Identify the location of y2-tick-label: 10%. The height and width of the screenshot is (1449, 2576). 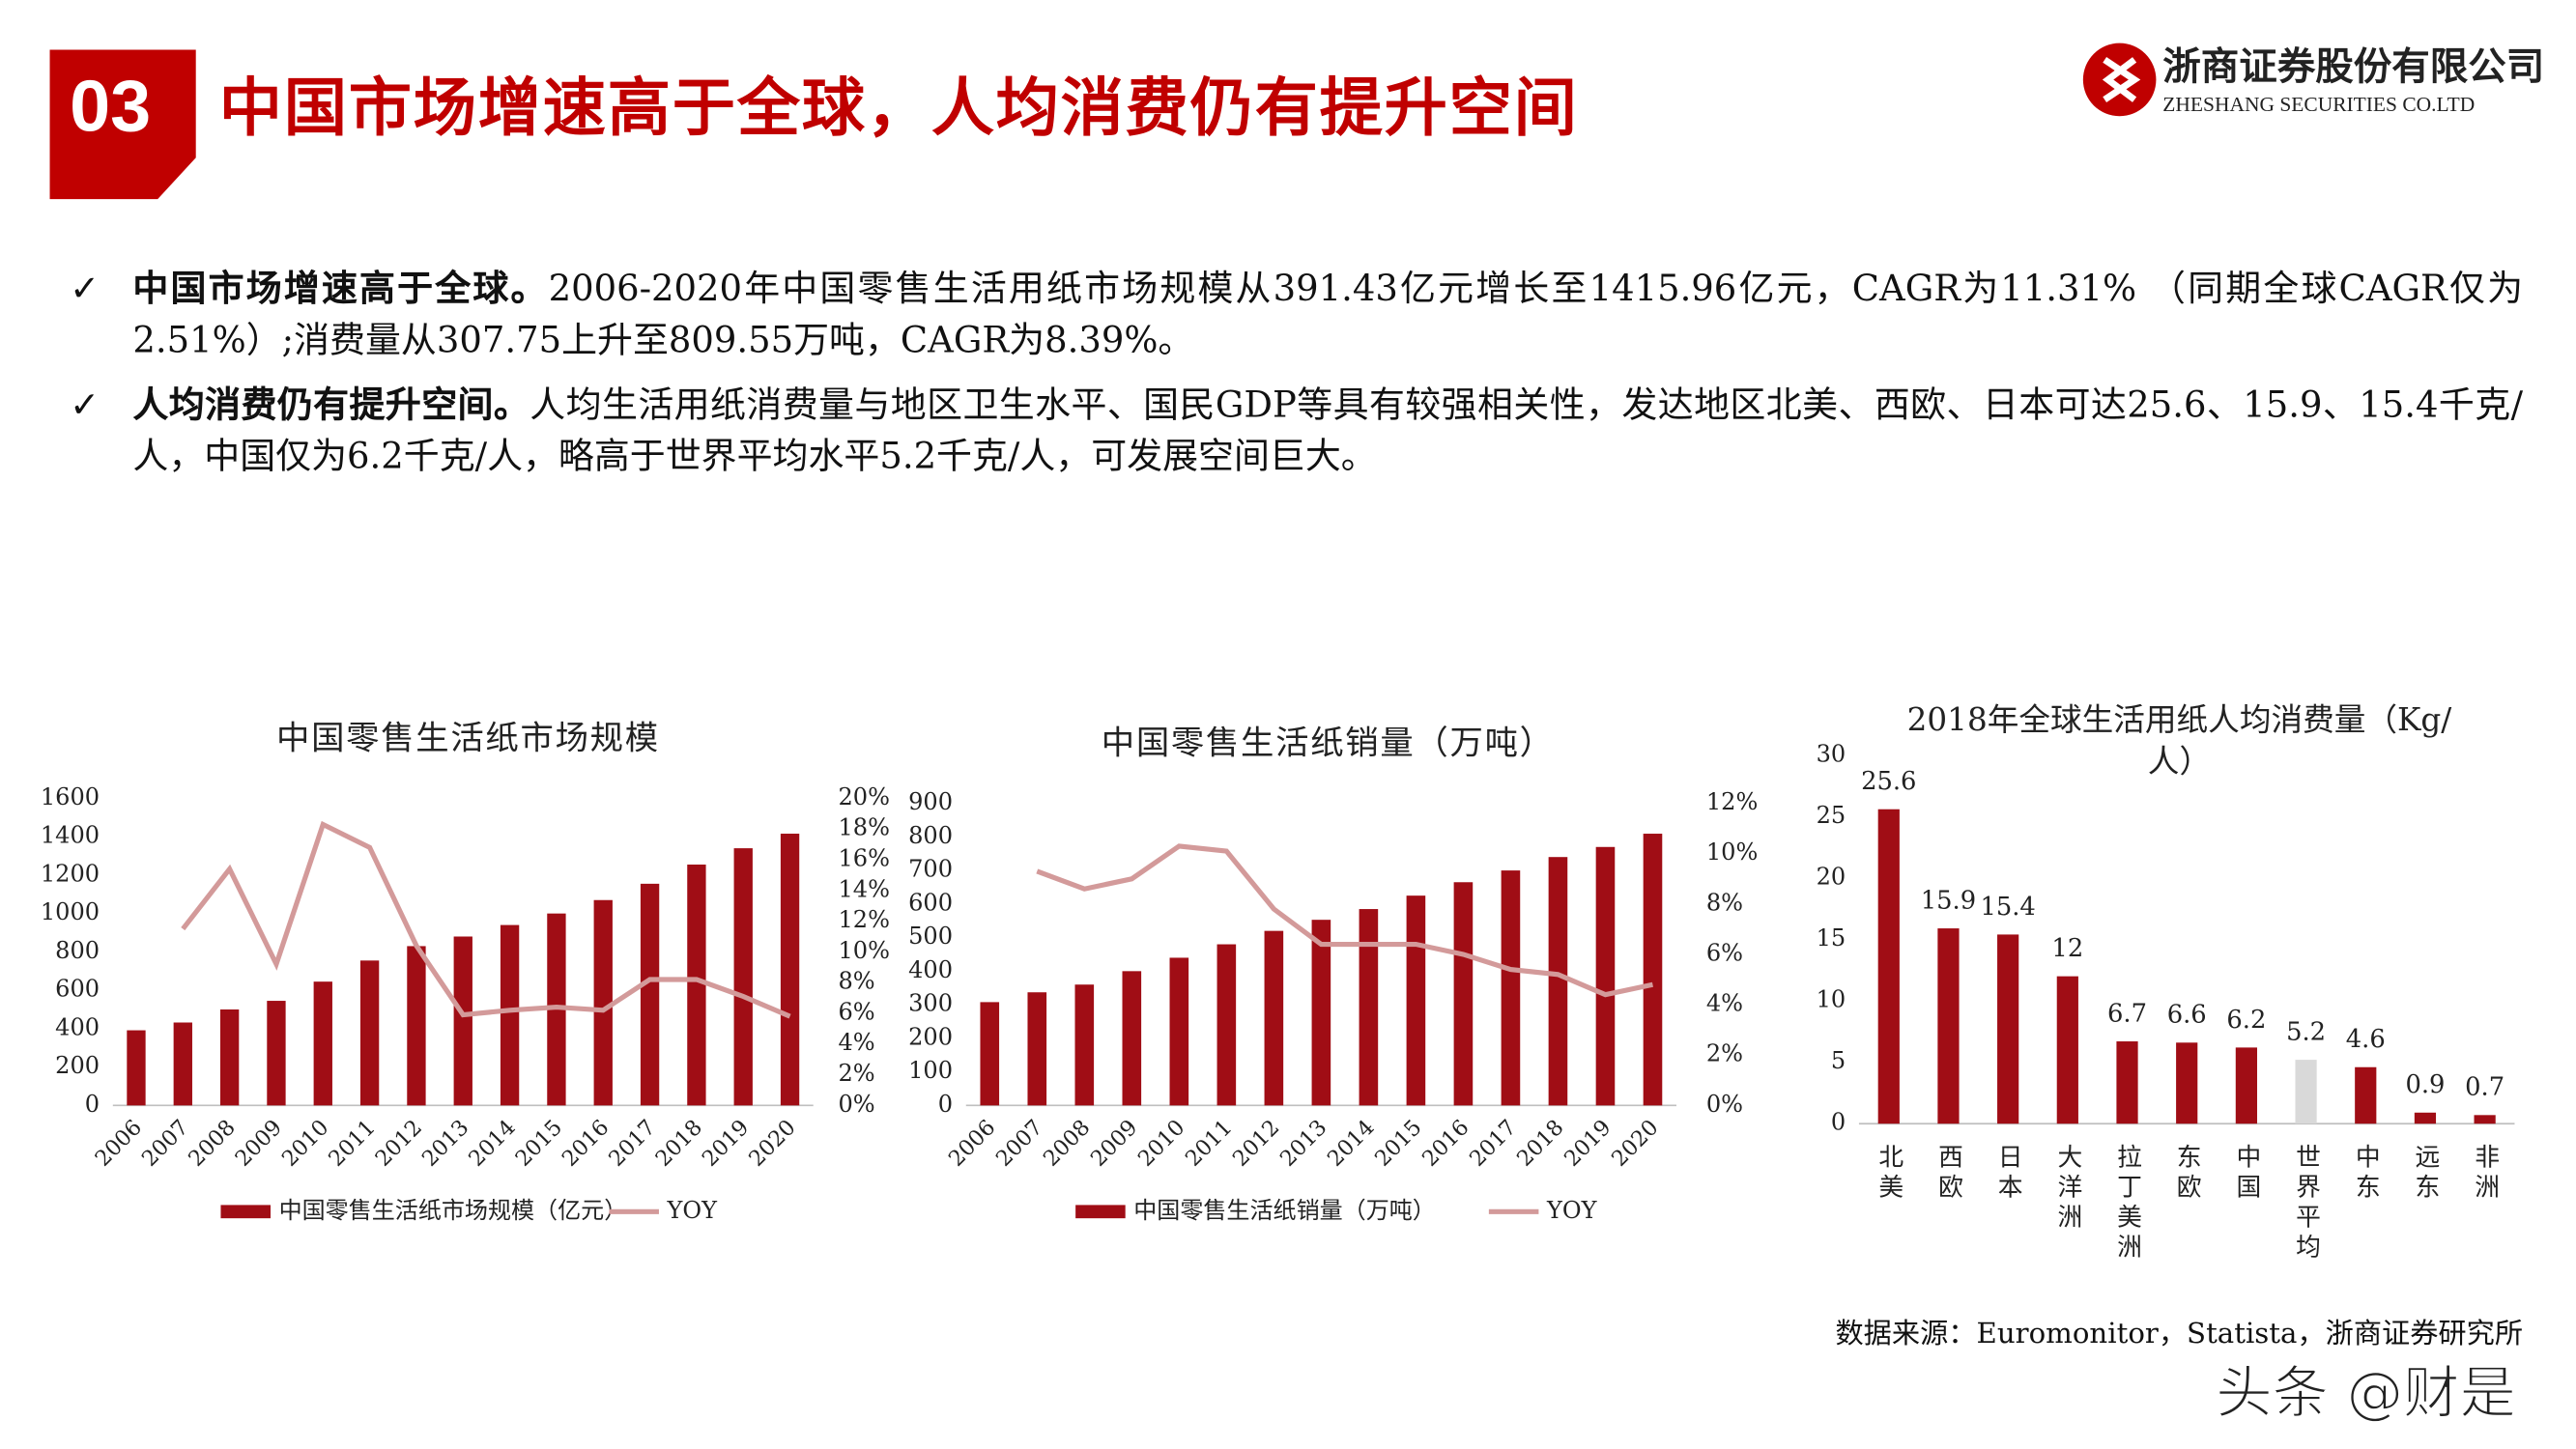
(1732, 852).